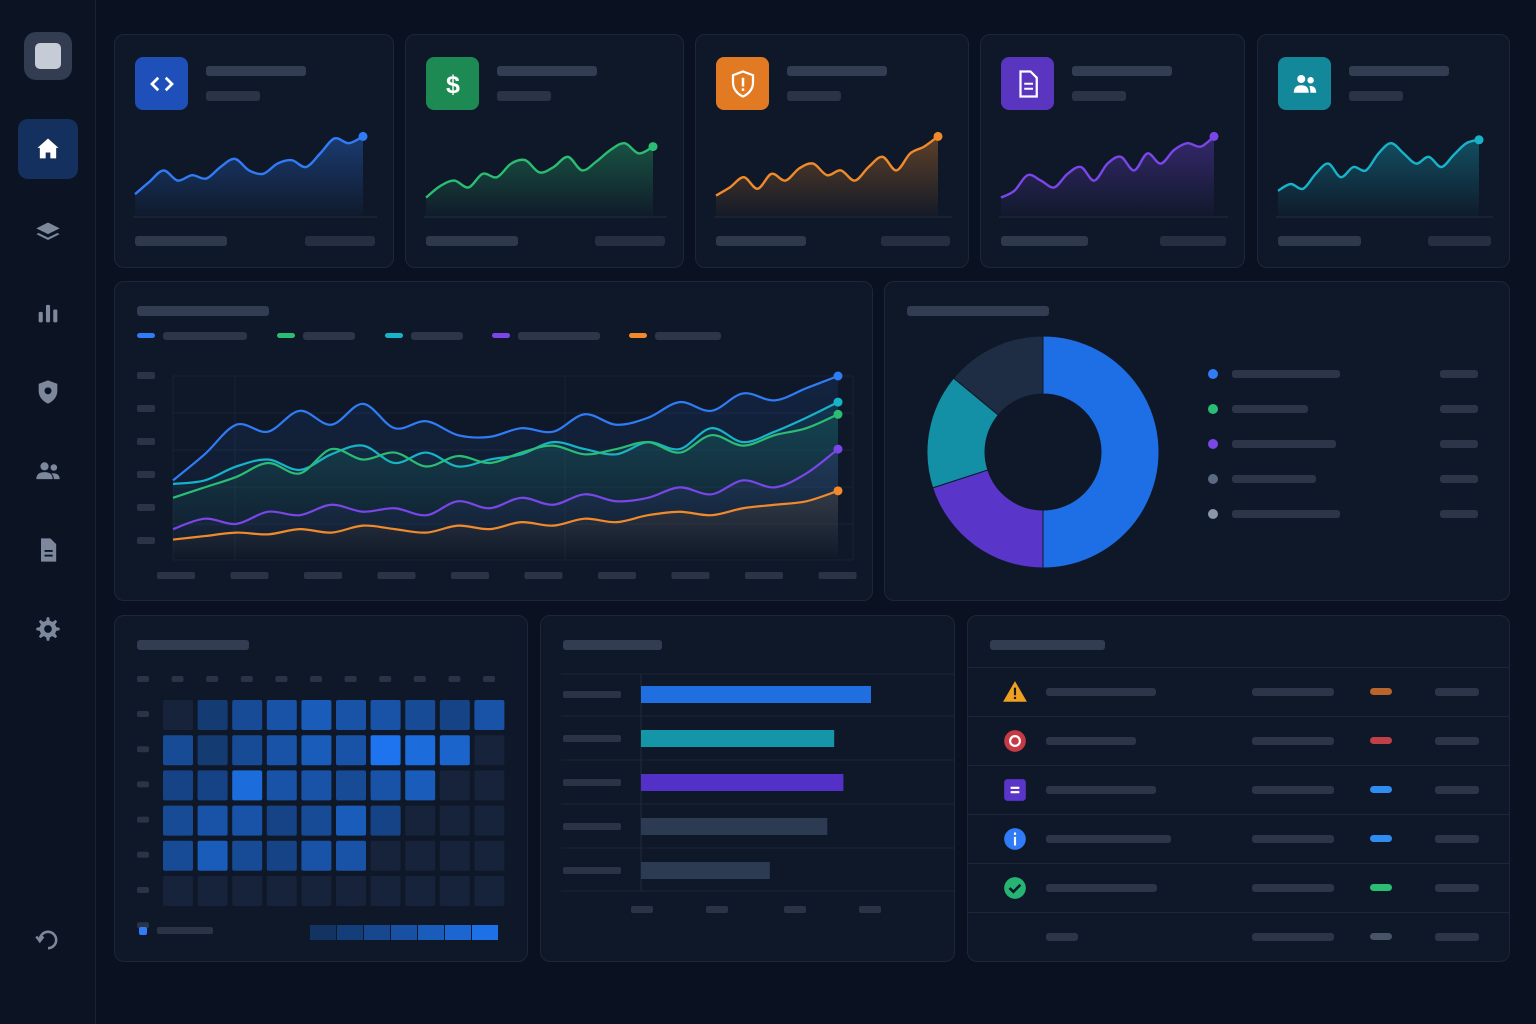 The height and width of the screenshot is (1024, 1536). Describe the element at coordinates (48, 56) in the screenshot. I see `app-logo` at that location.